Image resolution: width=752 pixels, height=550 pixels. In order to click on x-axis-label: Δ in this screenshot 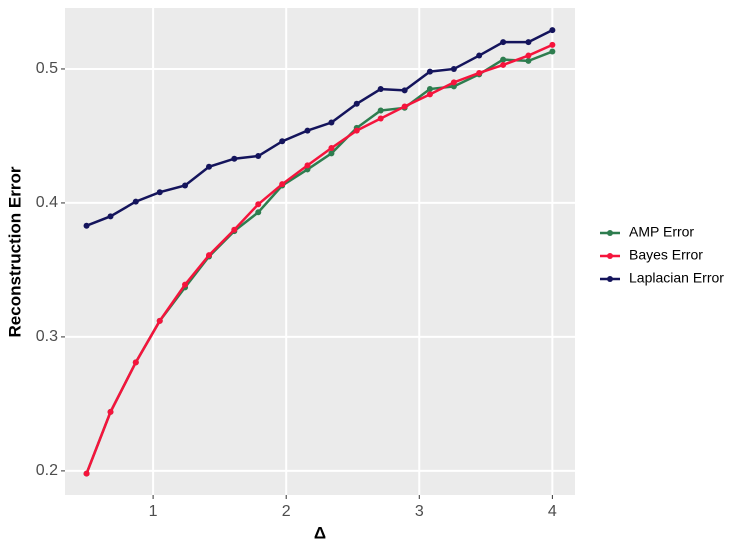, I will do `click(320, 532)`.